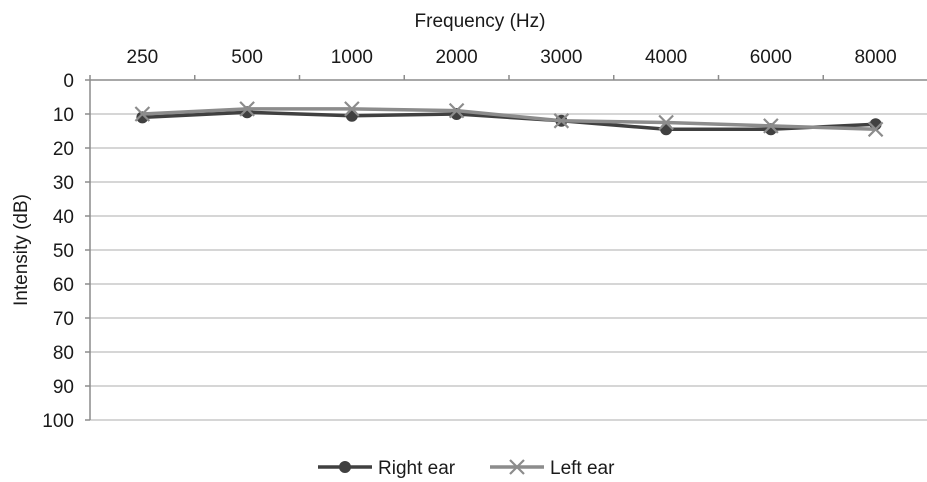  Describe the element at coordinates (352, 57) in the screenshot. I see `x-tick-label: 1000` at that location.